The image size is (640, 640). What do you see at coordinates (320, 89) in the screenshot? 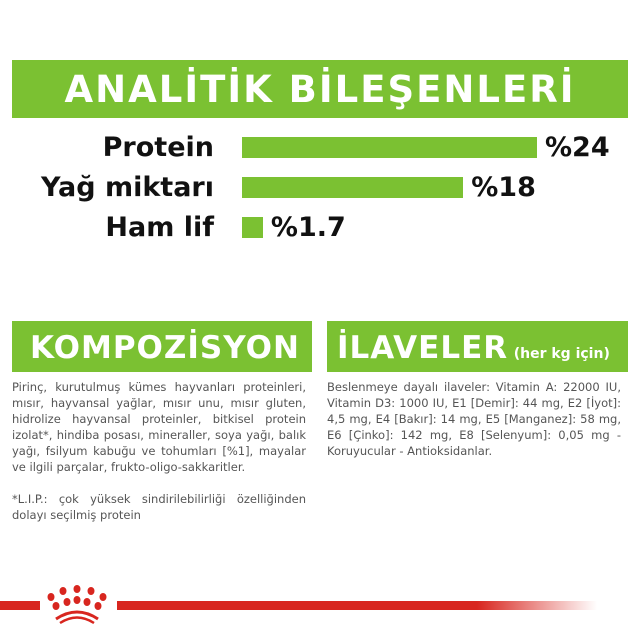
I see `analysis-banner: ANALİTİK BİLEŞENLERİ` at bounding box center [320, 89].